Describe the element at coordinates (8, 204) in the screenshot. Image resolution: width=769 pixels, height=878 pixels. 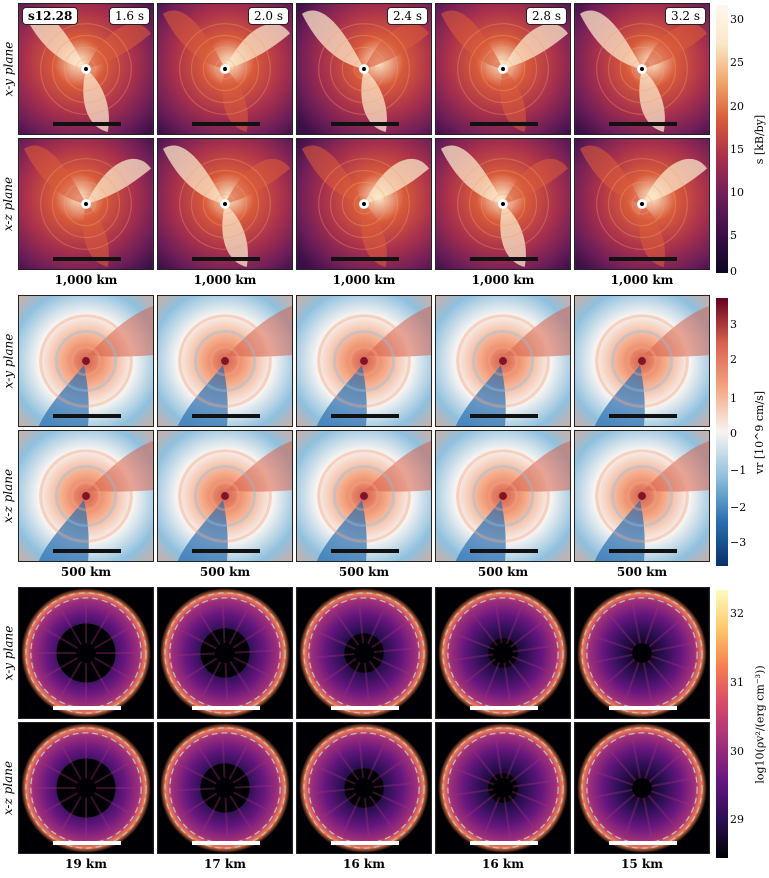
I see `row-label-entropy-xz: x-z plane` at that location.